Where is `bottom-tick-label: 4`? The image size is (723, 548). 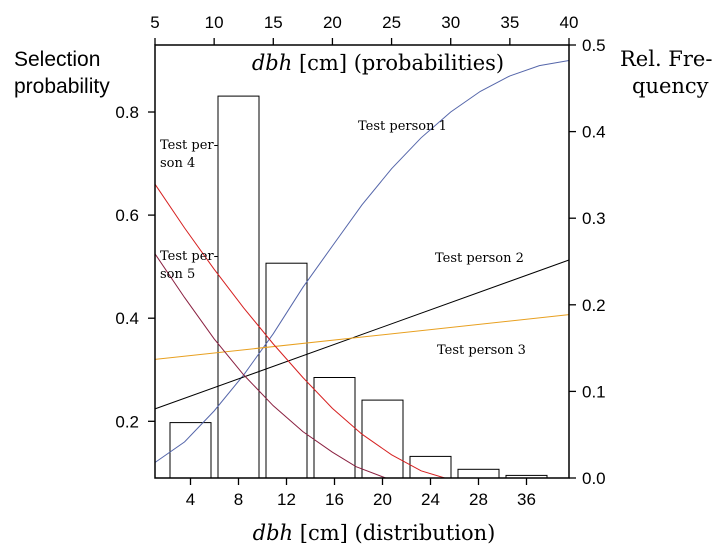 bottom-tick-label: 4 is located at coordinates (190, 499).